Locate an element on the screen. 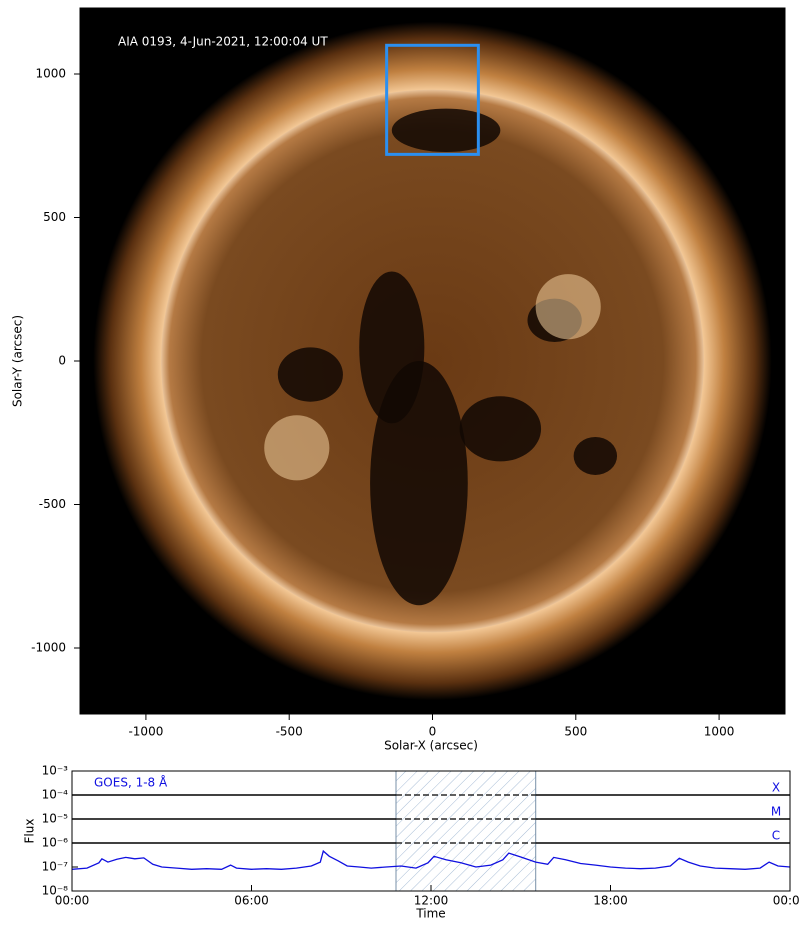  region-box is located at coordinates (432, 99).